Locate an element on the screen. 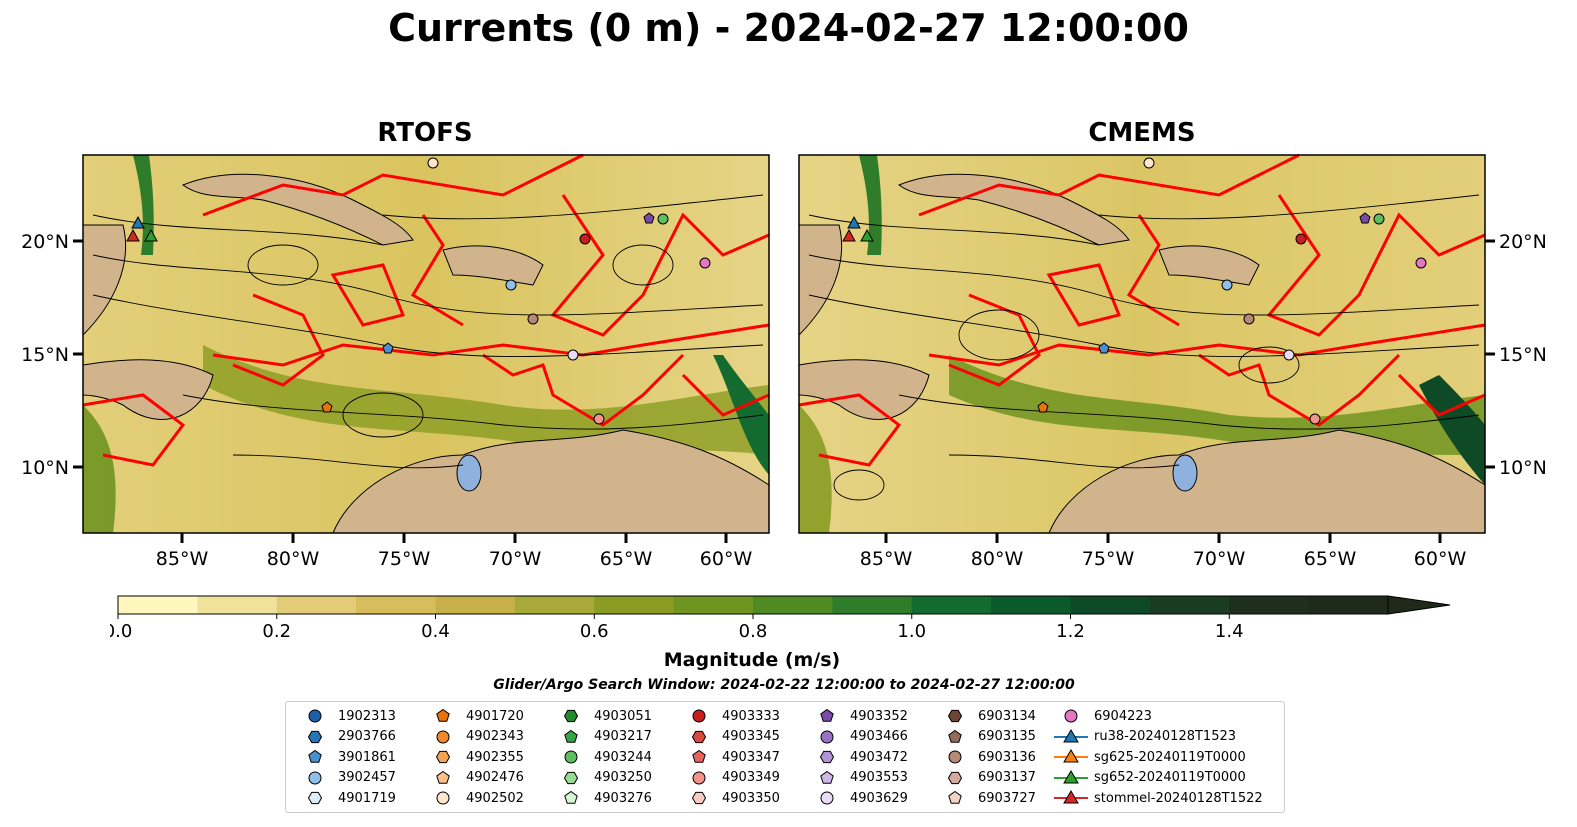 The height and width of the screenshot is (827, 1577). legend-entry-label: sg625-20240119T0000 is located at coordinates (1170, 757).